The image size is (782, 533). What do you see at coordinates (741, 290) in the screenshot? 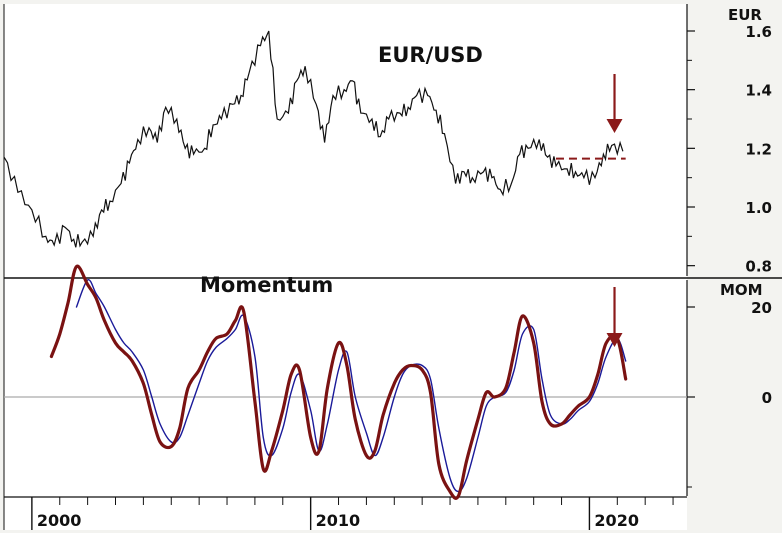
I see `momentum-unit-label: MOM` at bounding box center [741, 290].